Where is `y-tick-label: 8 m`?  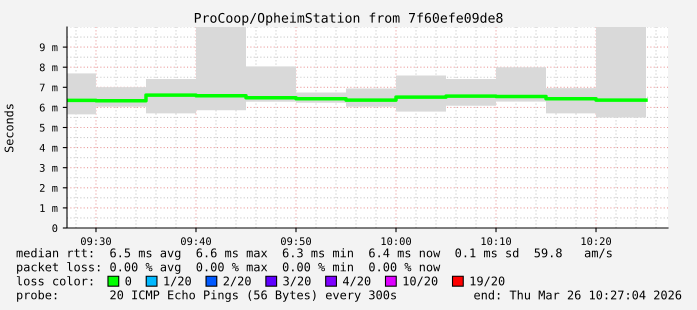 y-tick-label: 8 m is located at coordinates (49, 67).